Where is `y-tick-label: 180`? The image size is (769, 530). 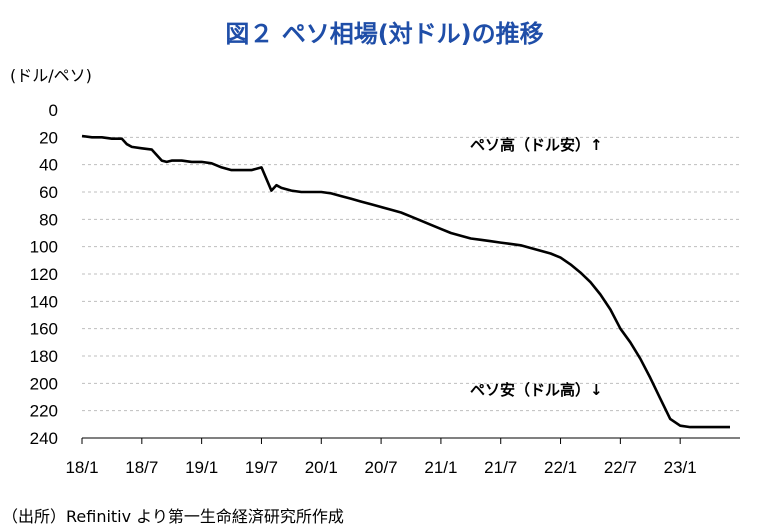
y-tick-label: 180 is located at coordinates (44, 356).